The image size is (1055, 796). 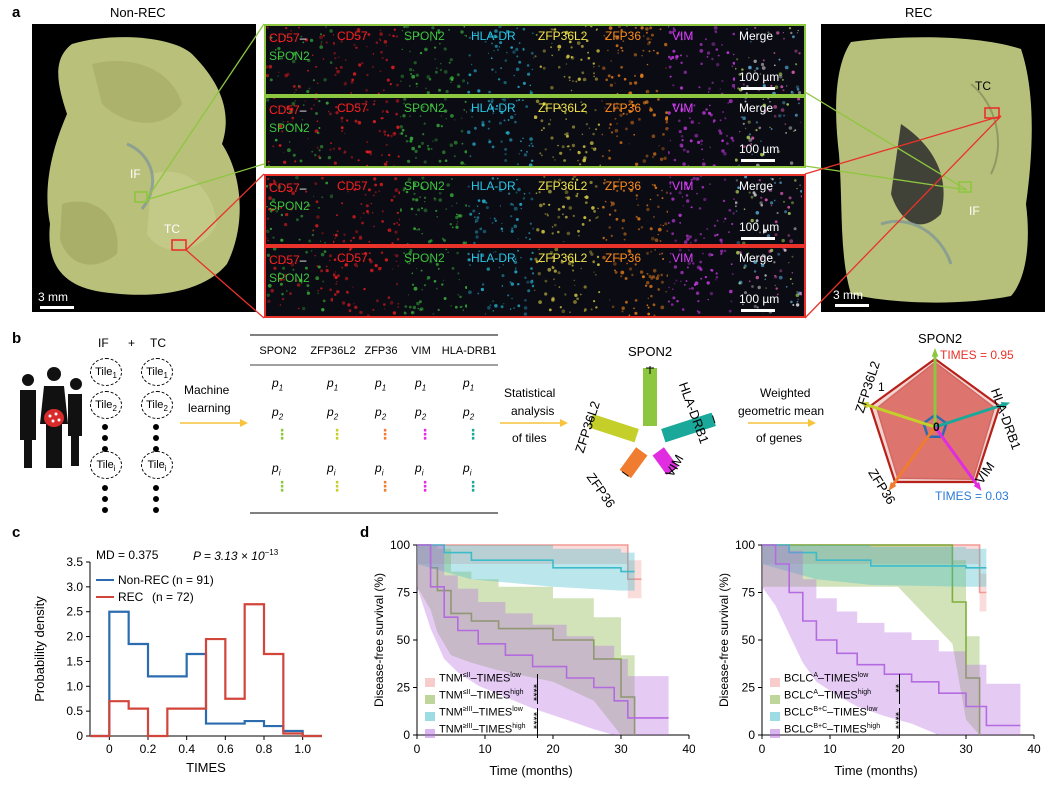 I want to click on hist-ytick-label: 1.5, so click(x=74, y=661).